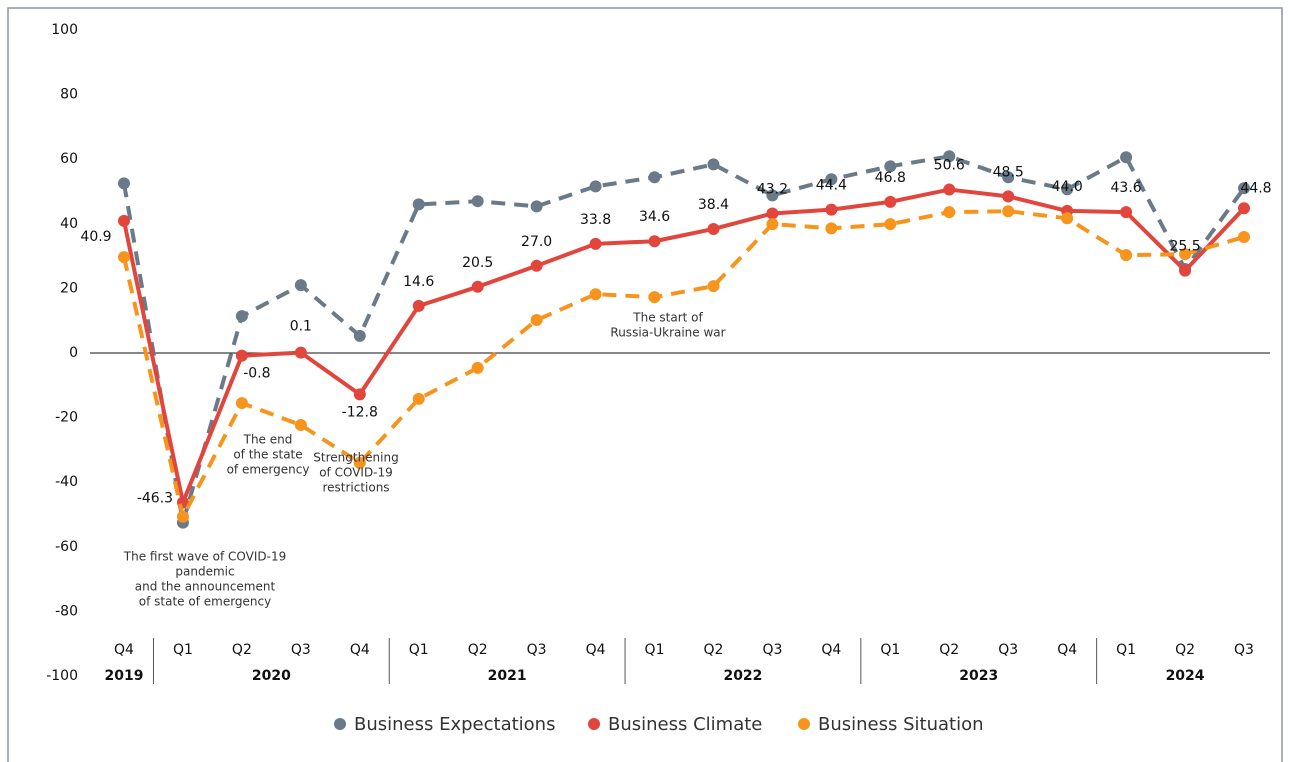  What do you see at coordinates (418, 282) in the screenshot?
I see `data-label: 14.6` at bounding box center [418, 282].